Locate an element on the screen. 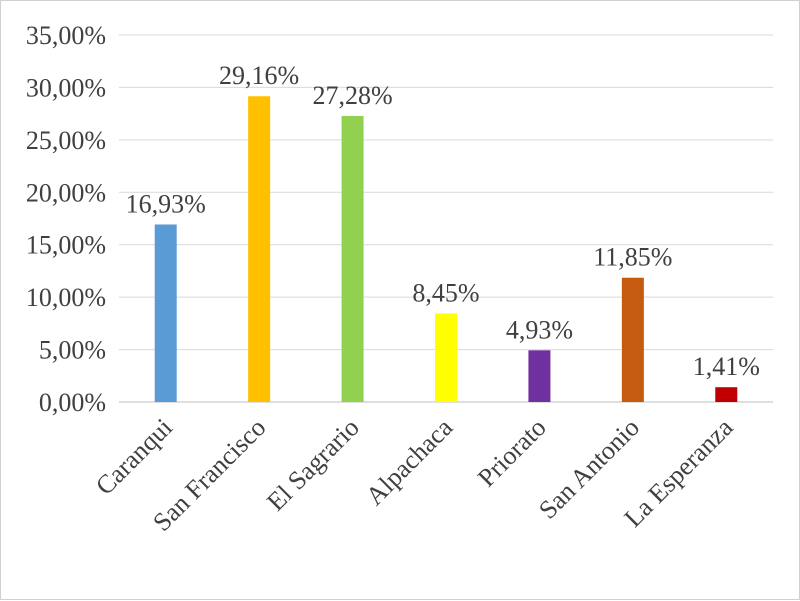 This screenshot has height=601, width=800. y-tick-label: 5,00% is located at coordinates (72, 350).